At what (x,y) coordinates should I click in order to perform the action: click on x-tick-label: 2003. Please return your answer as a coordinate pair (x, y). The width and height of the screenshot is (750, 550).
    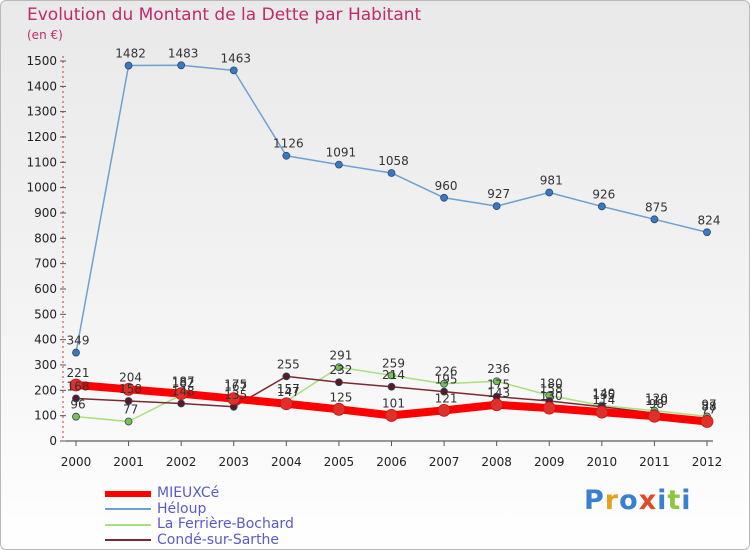
    Looking at the image, I should click on (233, 462).